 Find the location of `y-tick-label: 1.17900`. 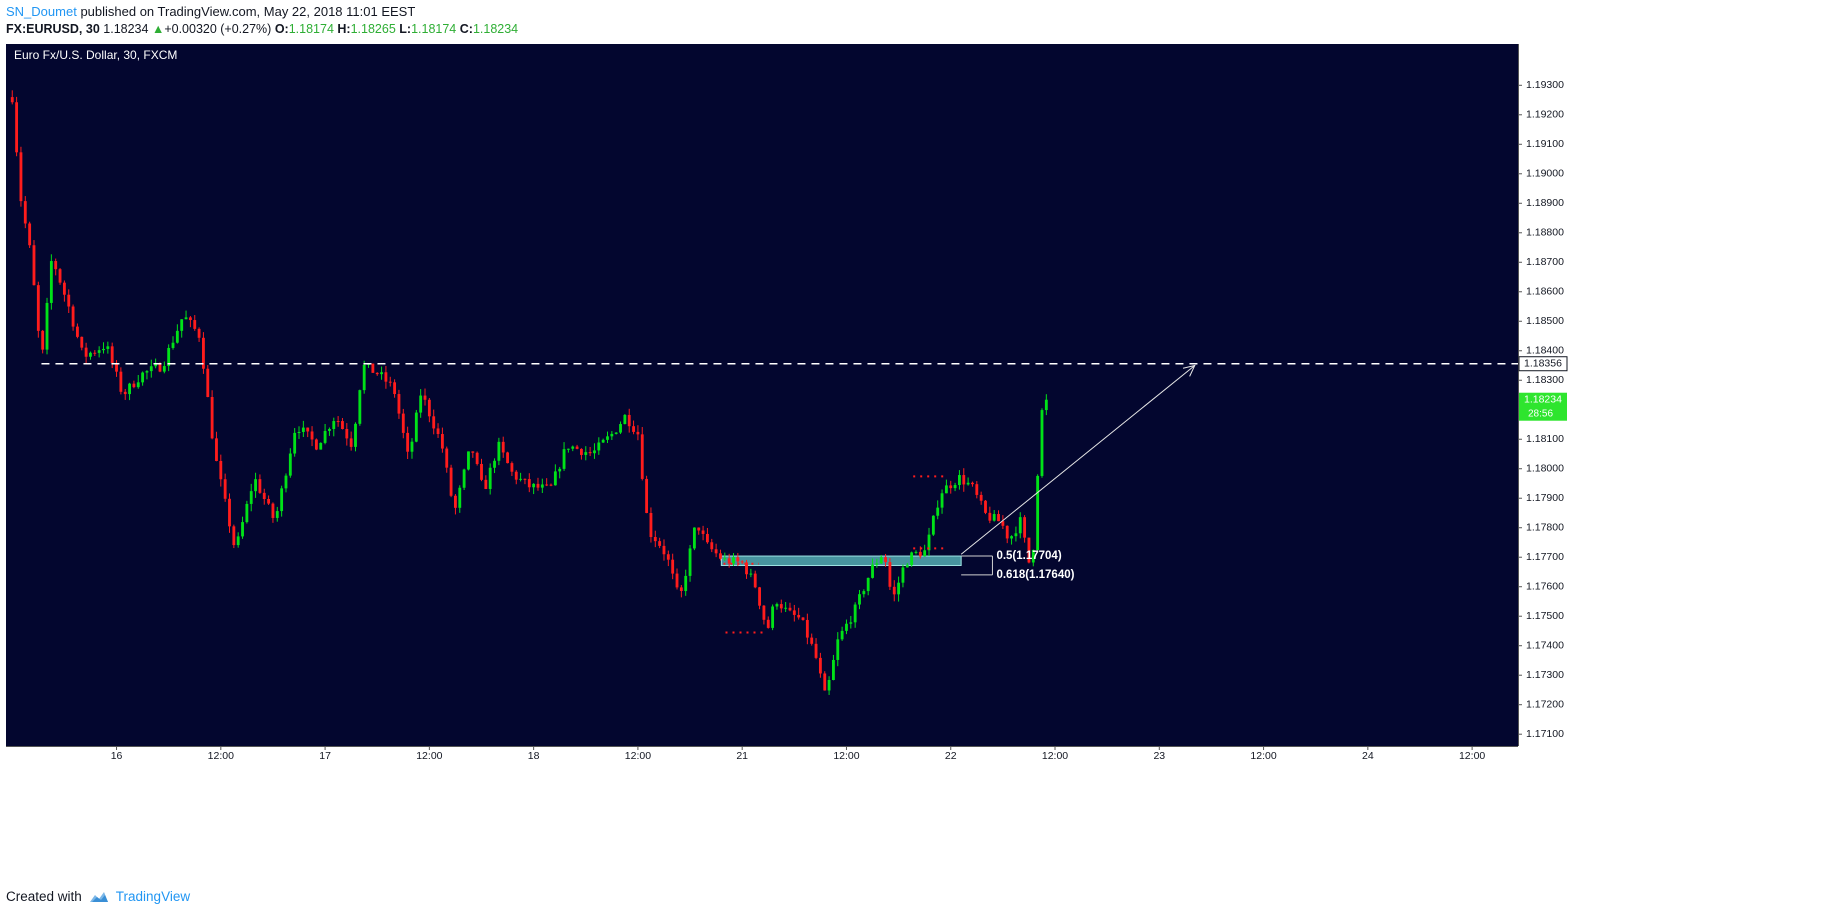

y-tick-label: 1.17900 is located at coordinates (1545, 498).